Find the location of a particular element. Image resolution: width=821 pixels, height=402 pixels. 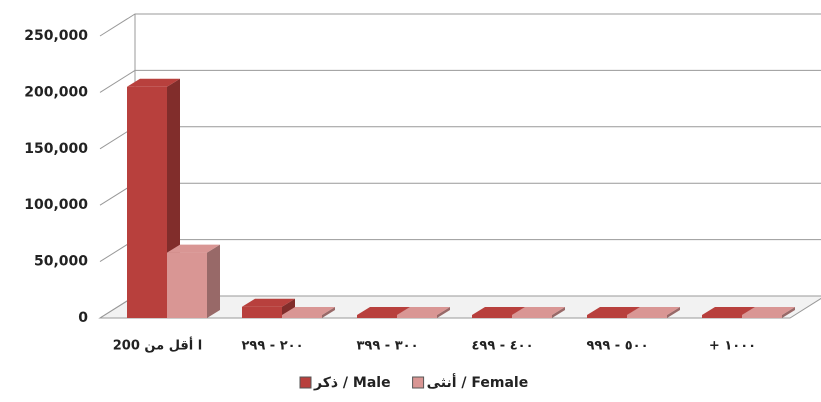

legend-label: ذكر / Male is located at coordinates (352, 383).